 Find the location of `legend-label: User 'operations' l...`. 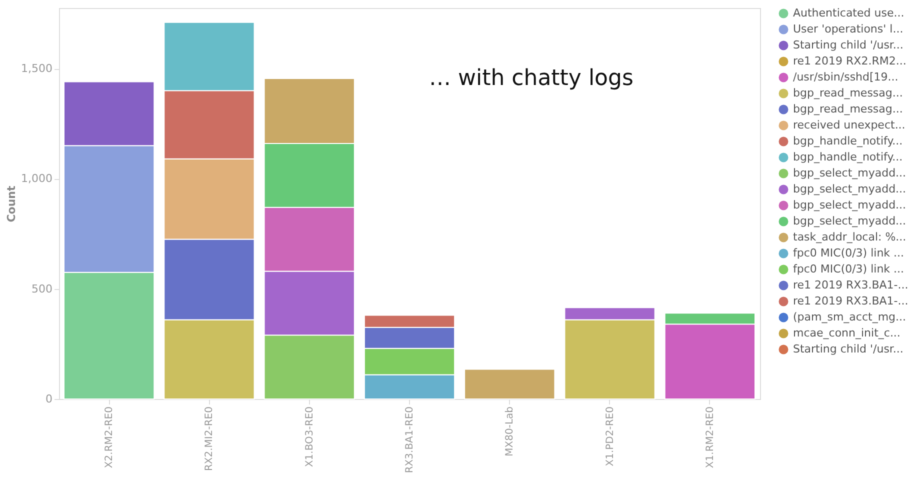

legend-label: User 'operations' l... is located at coordinates (848, 29).